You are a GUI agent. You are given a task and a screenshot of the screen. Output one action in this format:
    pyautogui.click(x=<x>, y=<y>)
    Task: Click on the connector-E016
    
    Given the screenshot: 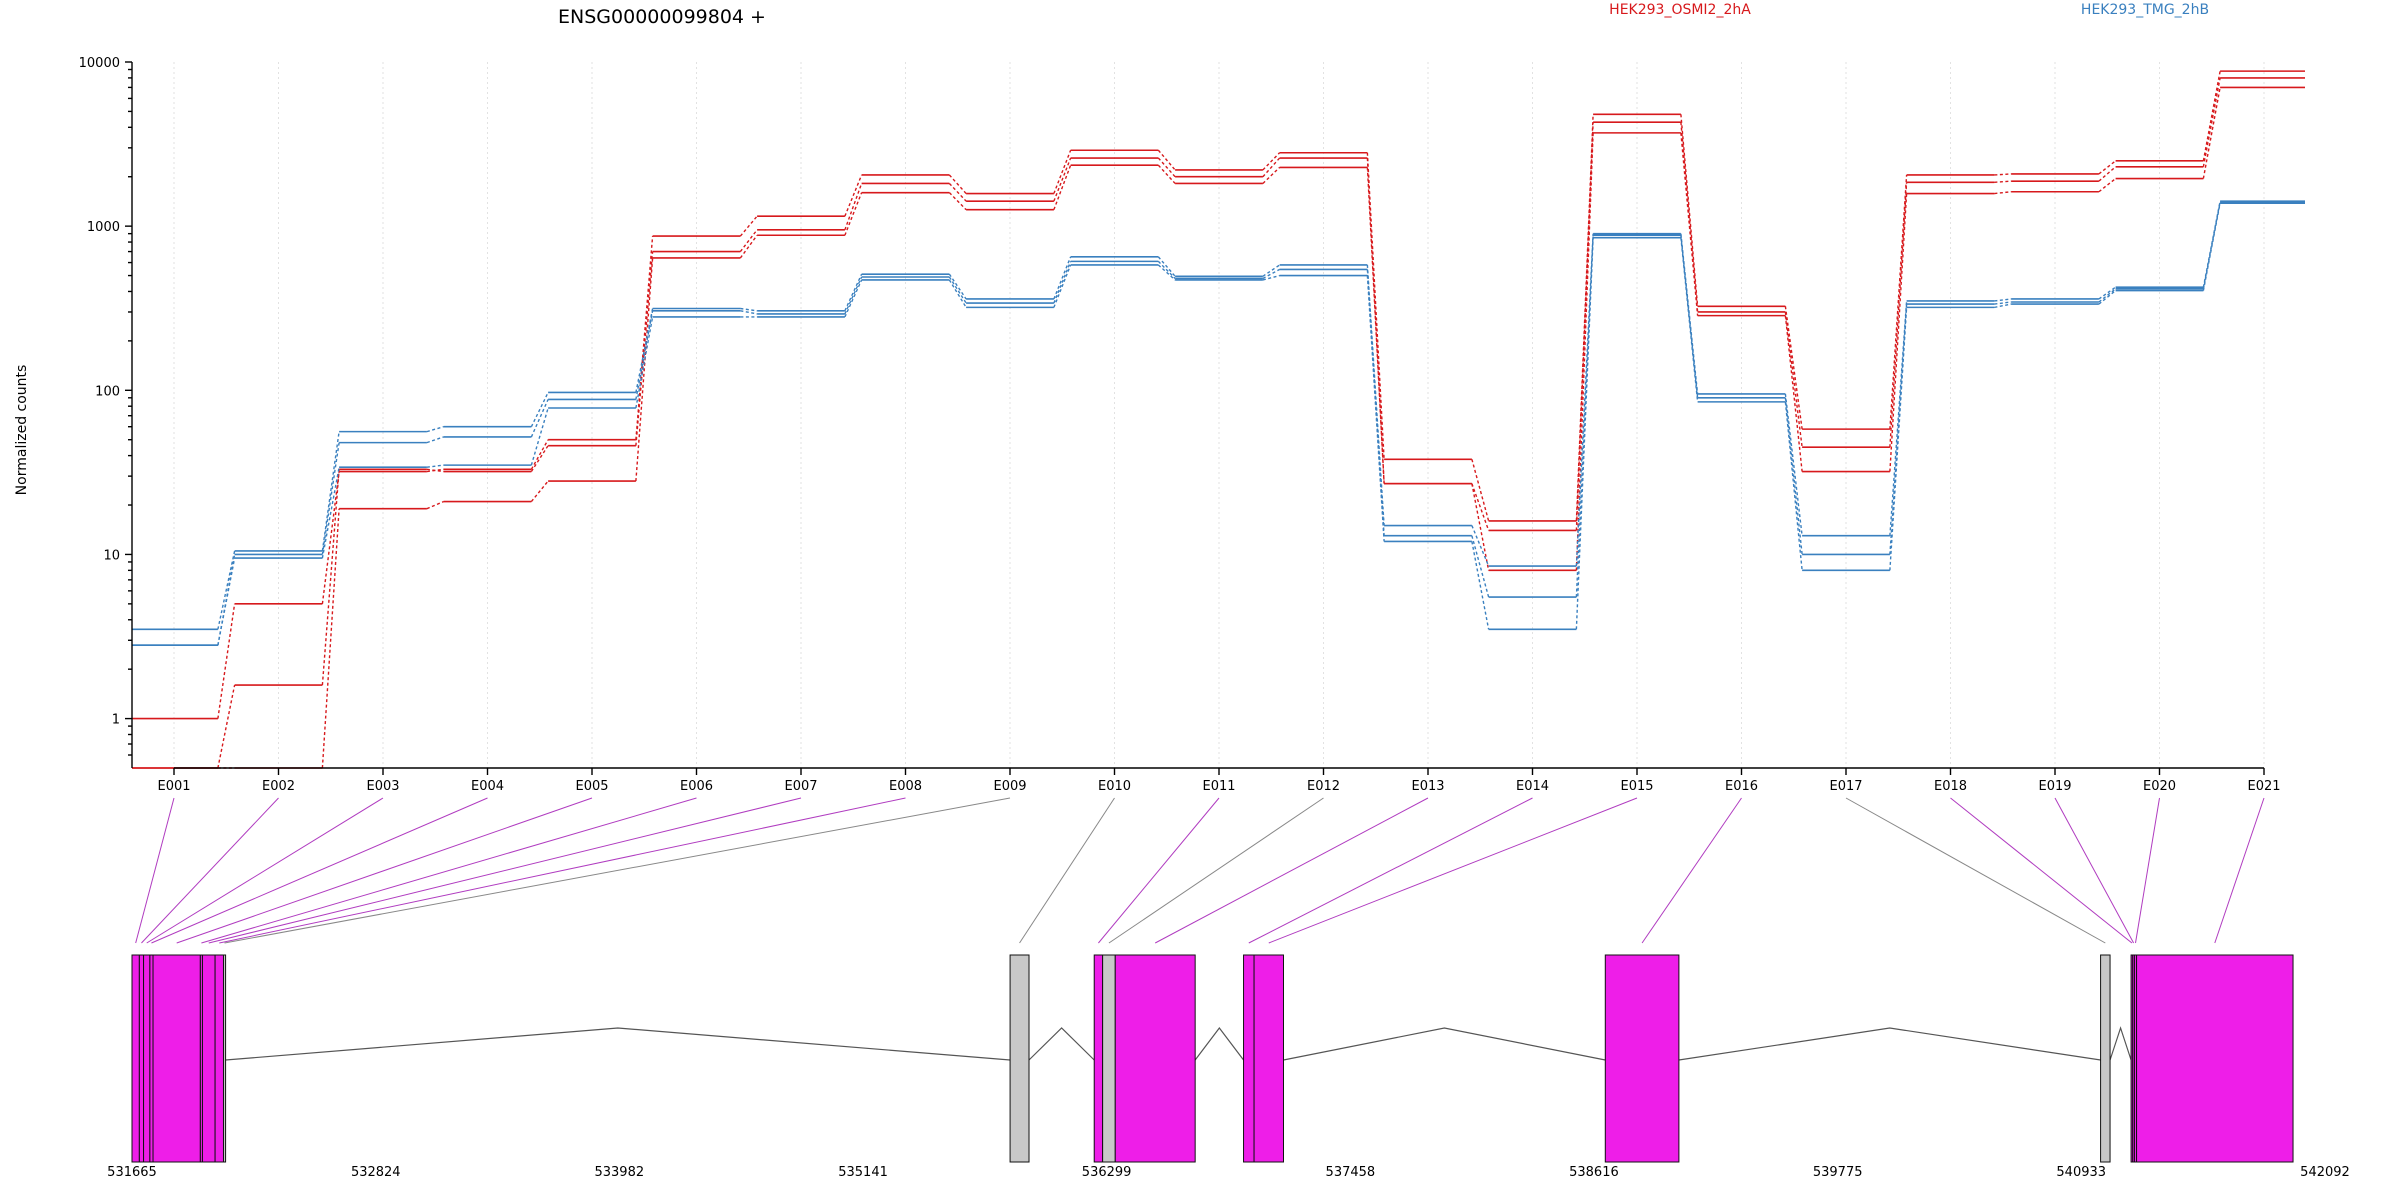 What is the action you would take?
    pyautogui.click(x=1691, y=870)
    